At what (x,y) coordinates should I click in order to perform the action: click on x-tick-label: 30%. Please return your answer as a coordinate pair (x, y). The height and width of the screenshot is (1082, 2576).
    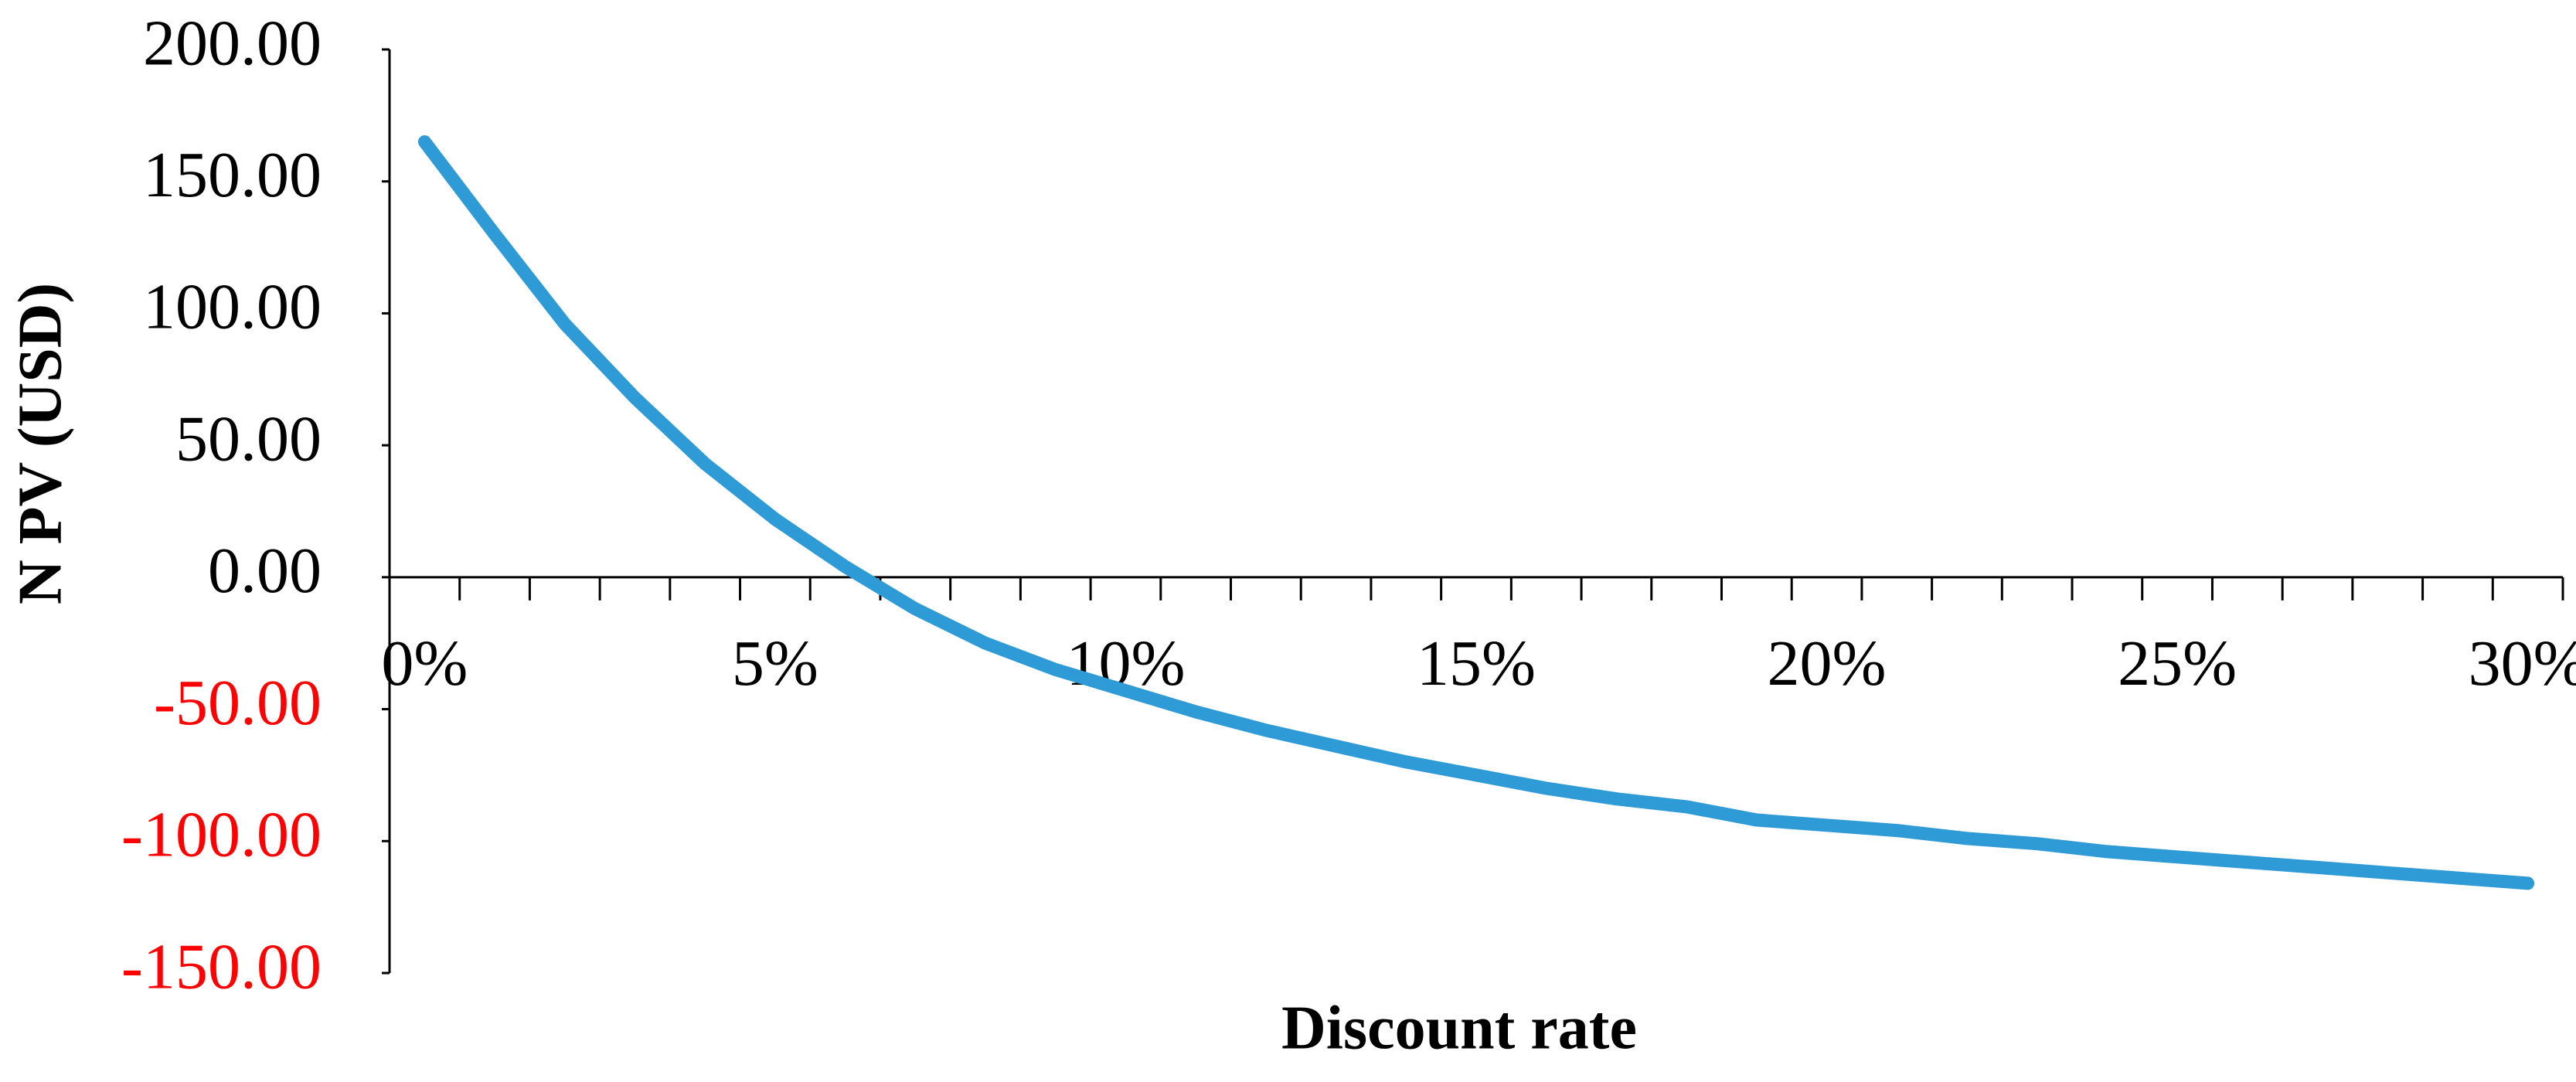
    Looking at the image, I should click on (2522, 664).